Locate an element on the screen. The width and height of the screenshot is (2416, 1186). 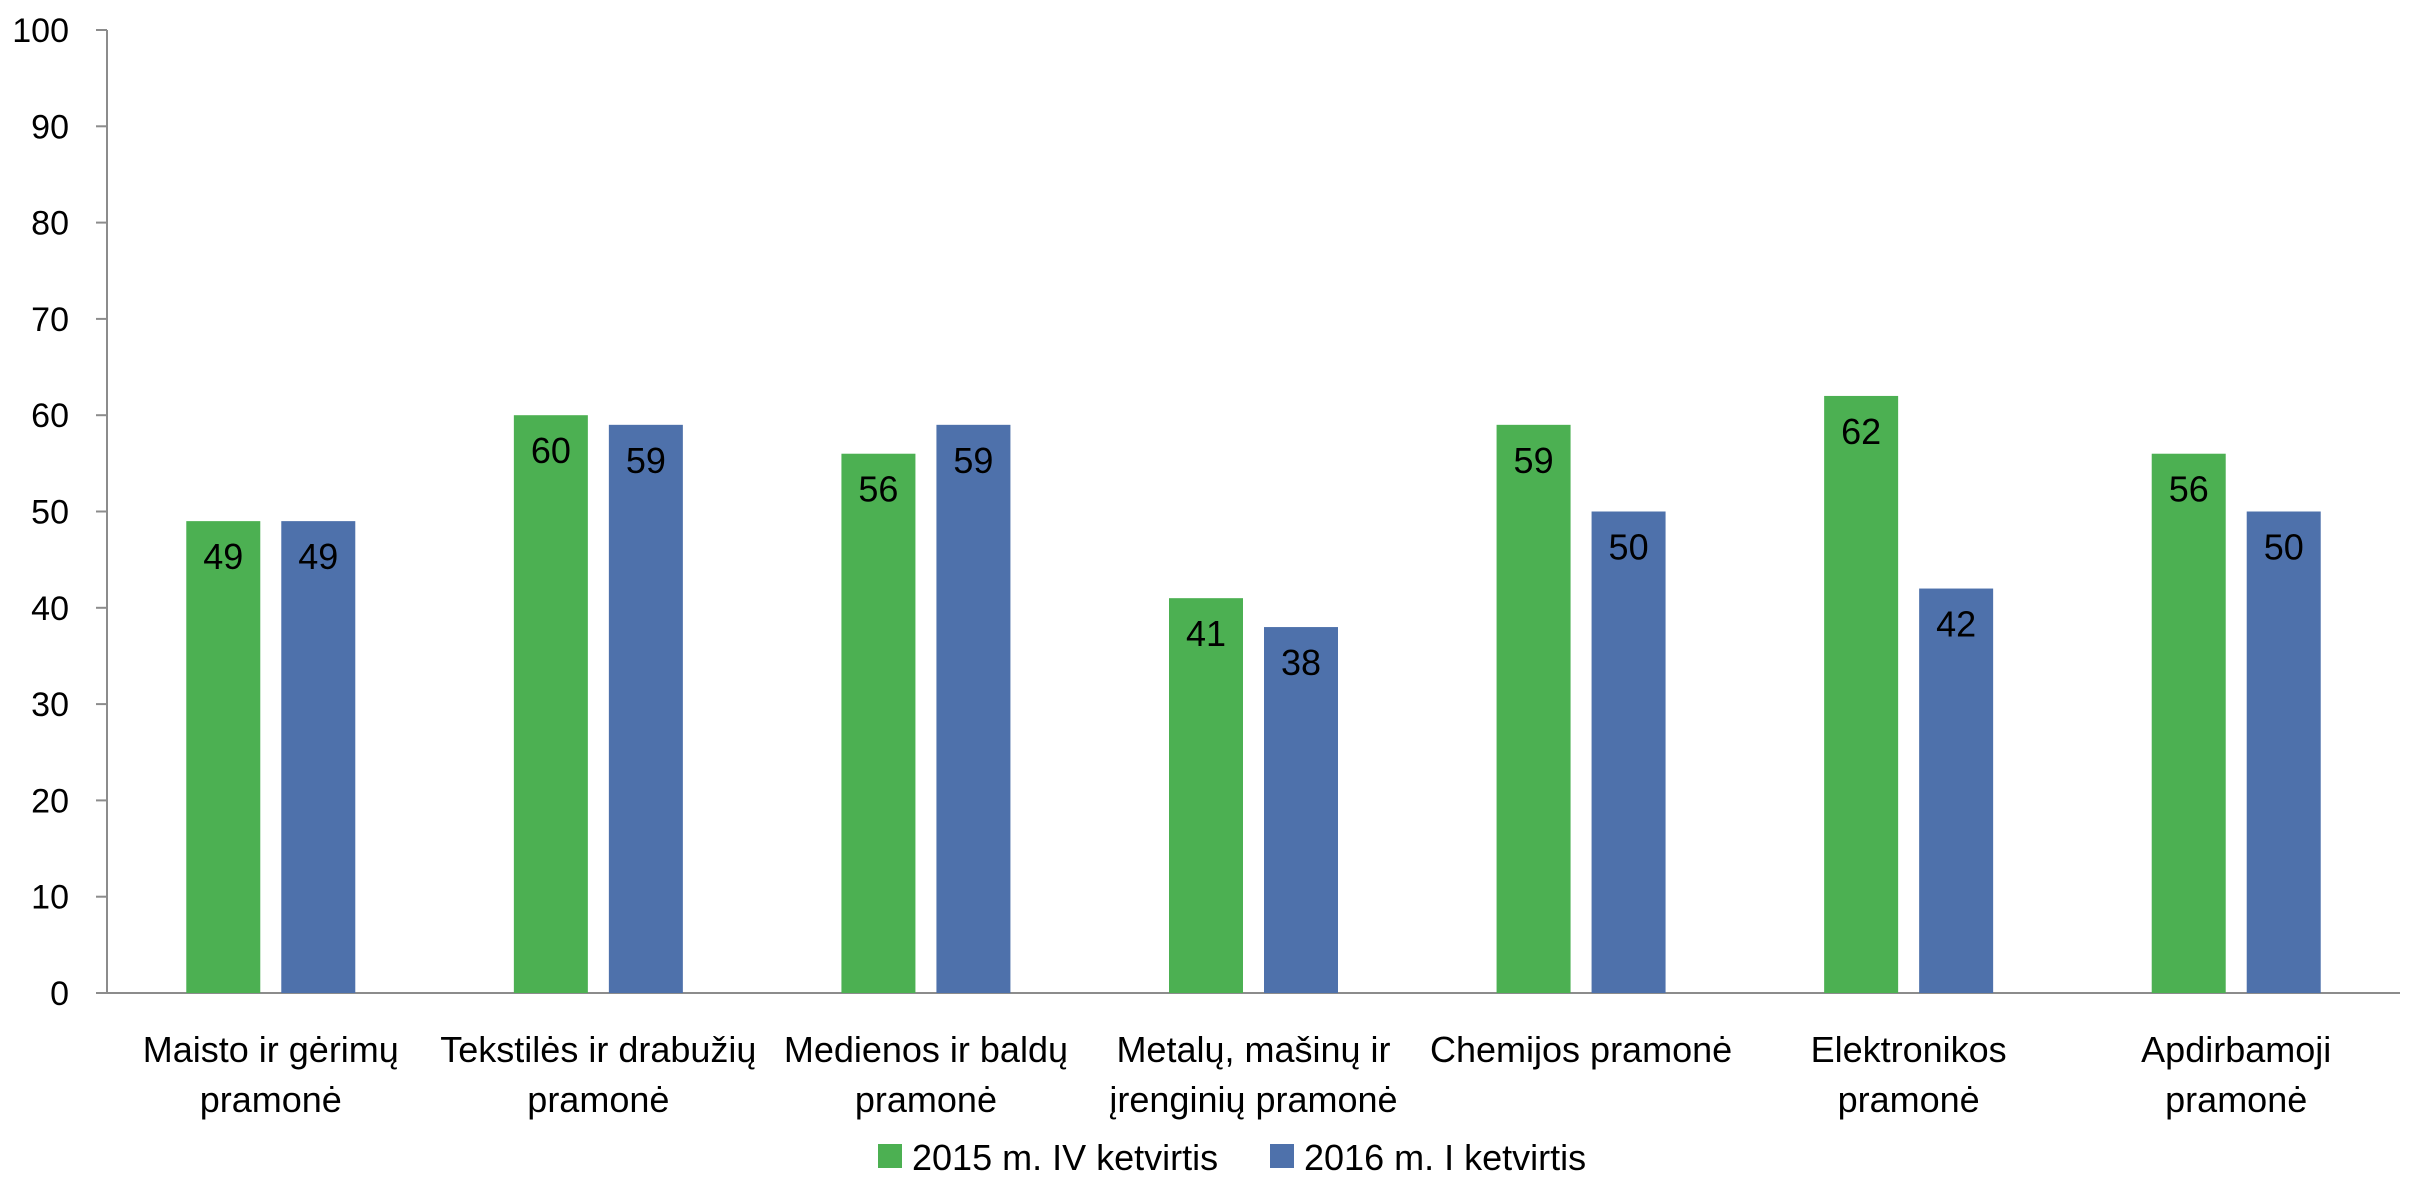
category-label-line: Chemijos pramonė is located at coordinates (1581, 1049).